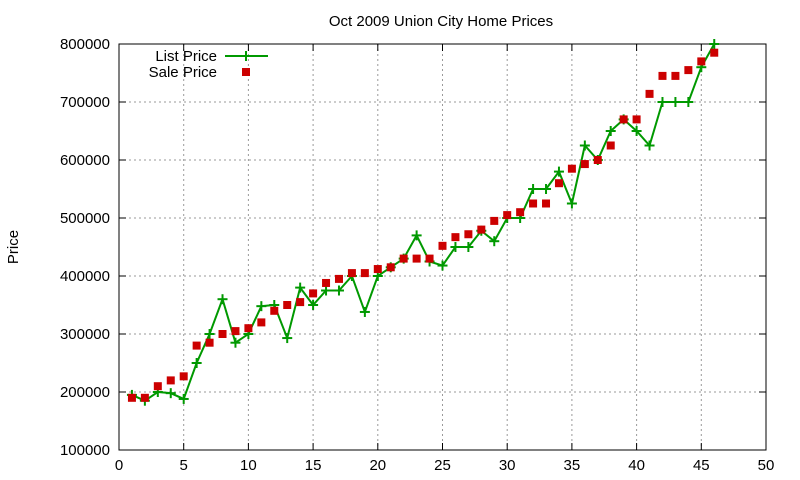  What do you see at coordinates (377, 465) in the screenshot?
I see `x-tick-label: 20` at bounding box center [377, 465].